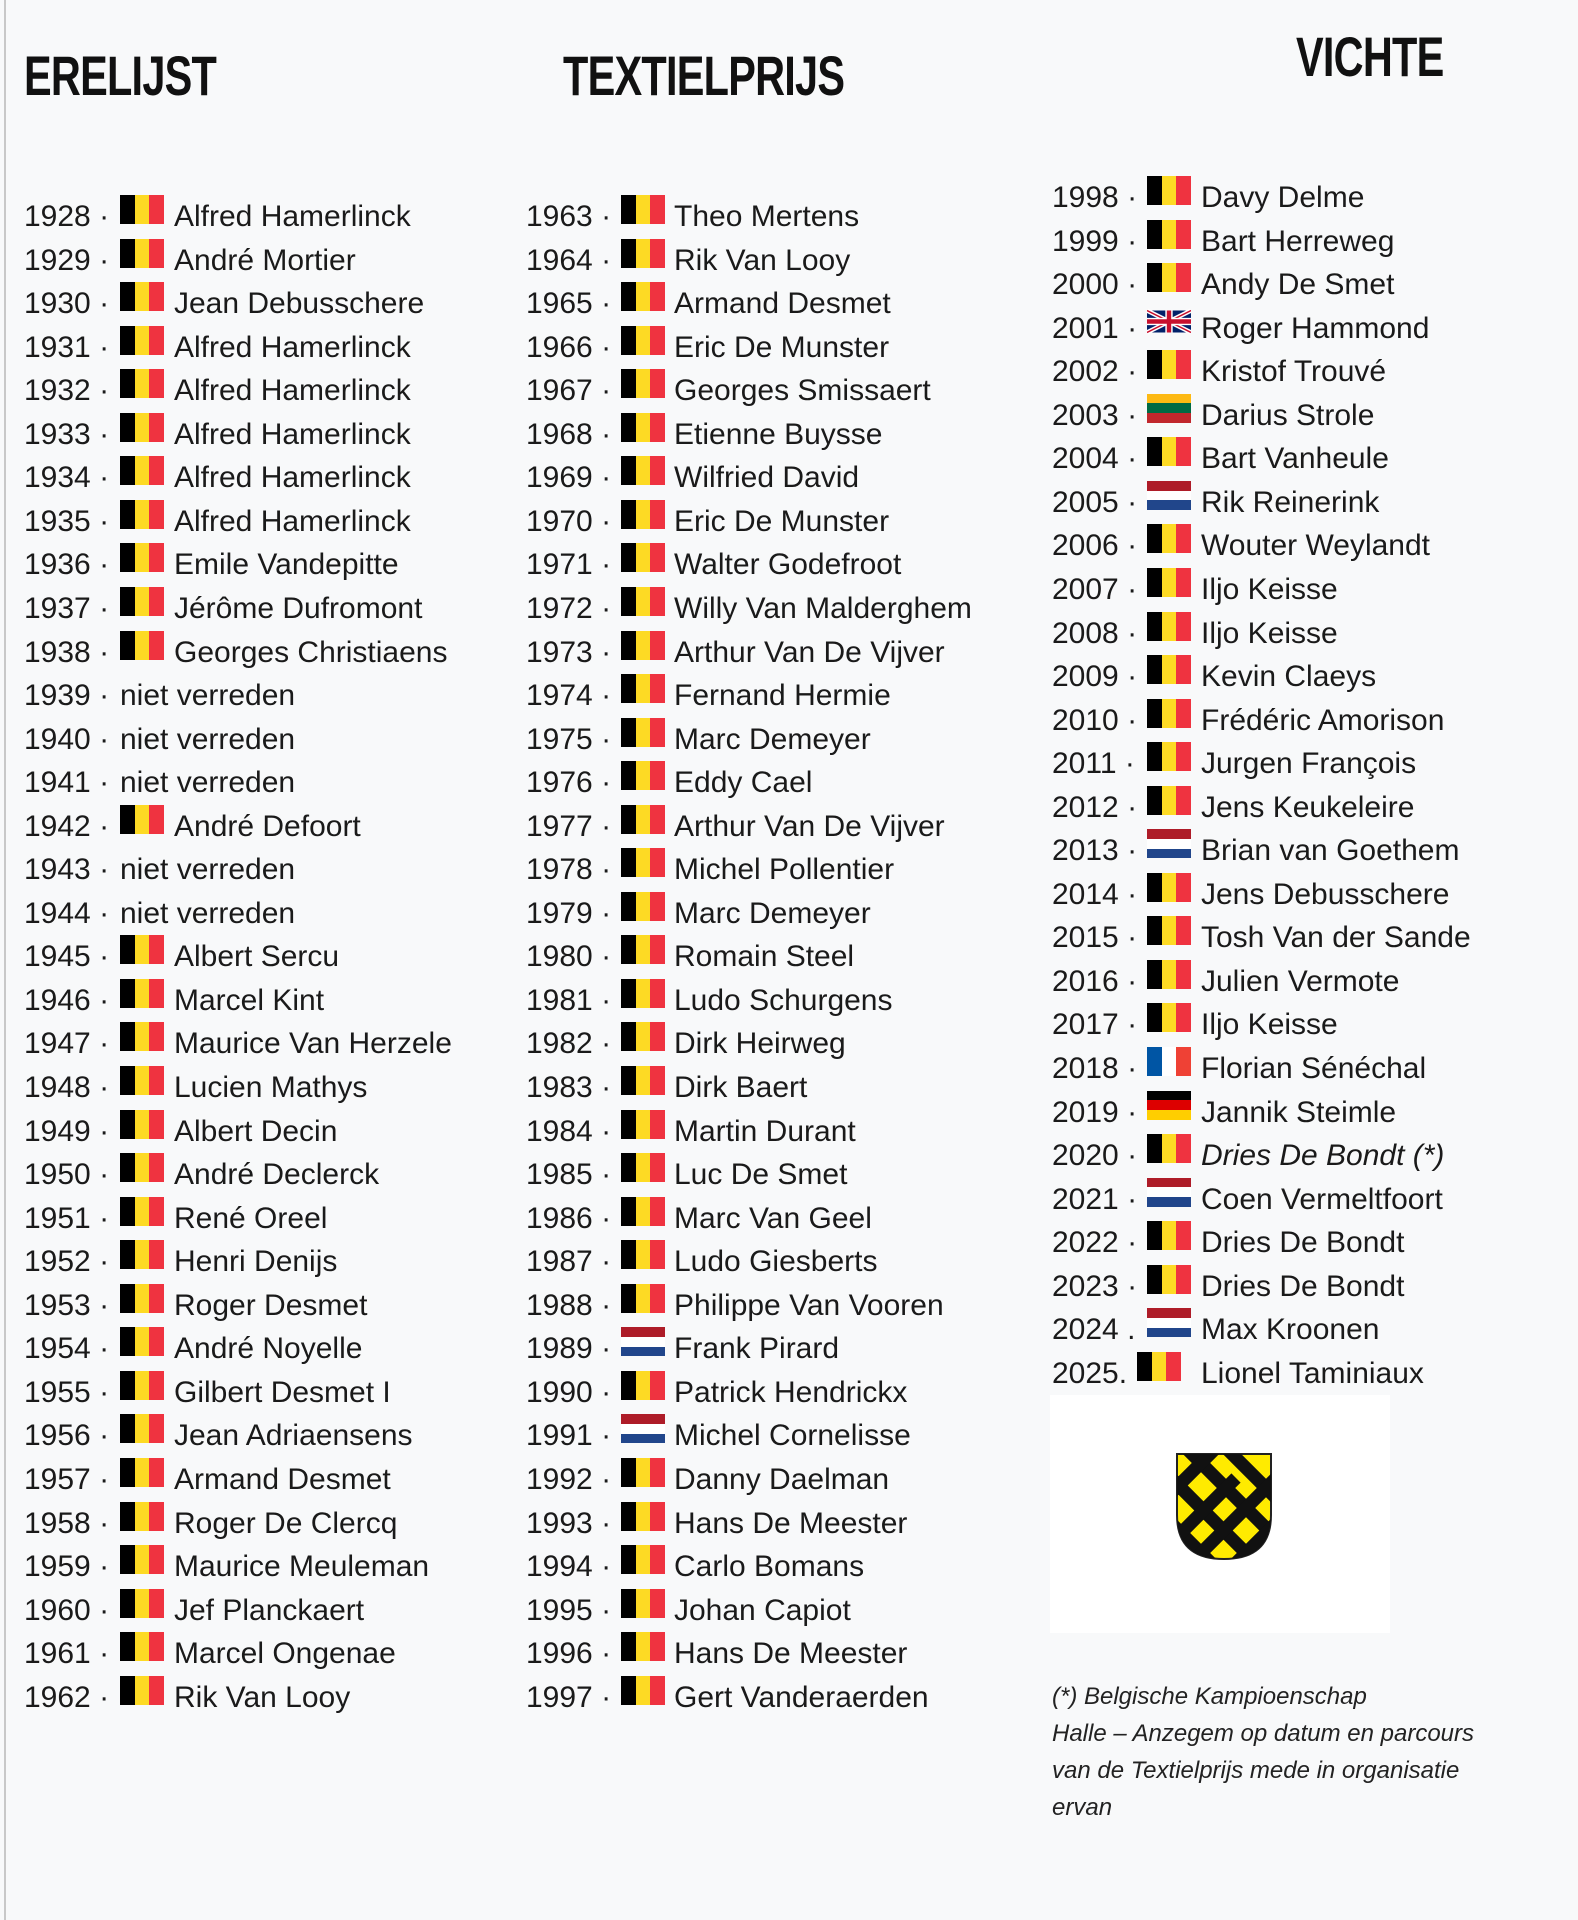  Describe the element at coordinates (569, 1654) in the screenshot. I see `winner-year: 1996 ·` at that location.